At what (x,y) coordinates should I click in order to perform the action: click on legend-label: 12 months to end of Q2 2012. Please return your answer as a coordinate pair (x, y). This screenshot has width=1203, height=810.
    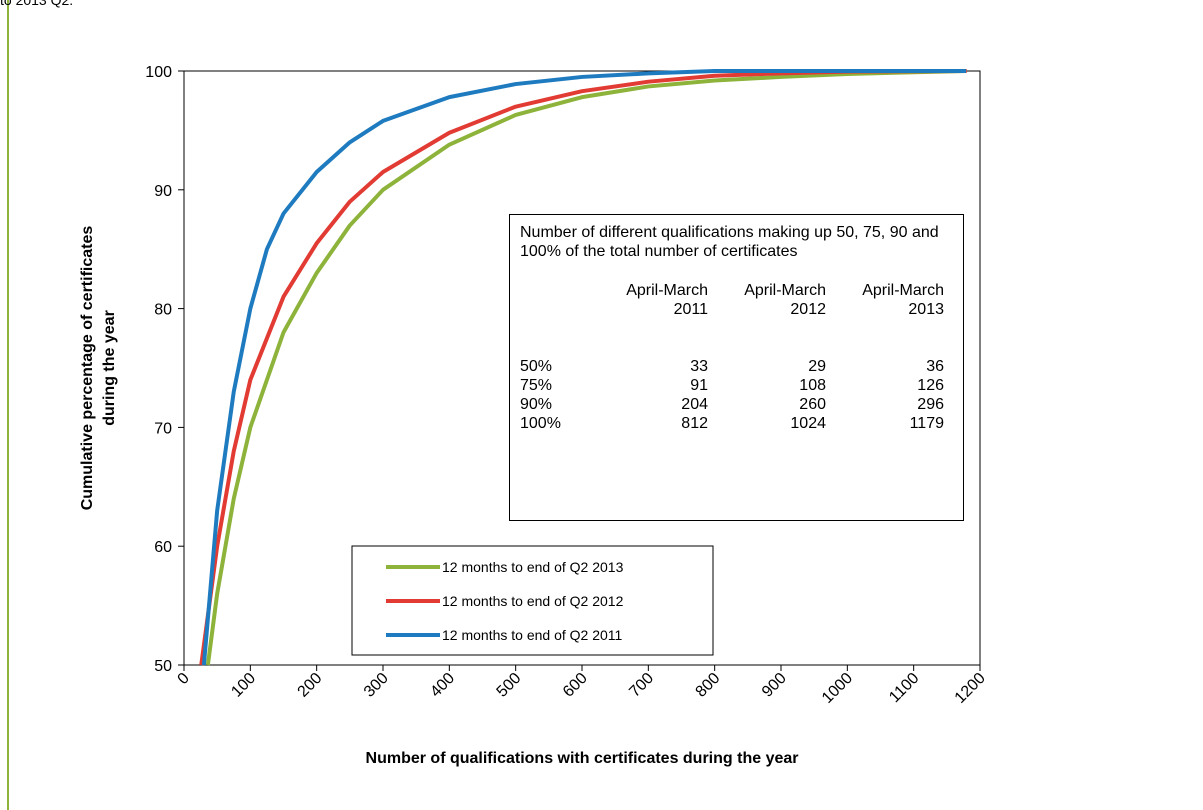
    Looking at the image, I should click on (533, 601).